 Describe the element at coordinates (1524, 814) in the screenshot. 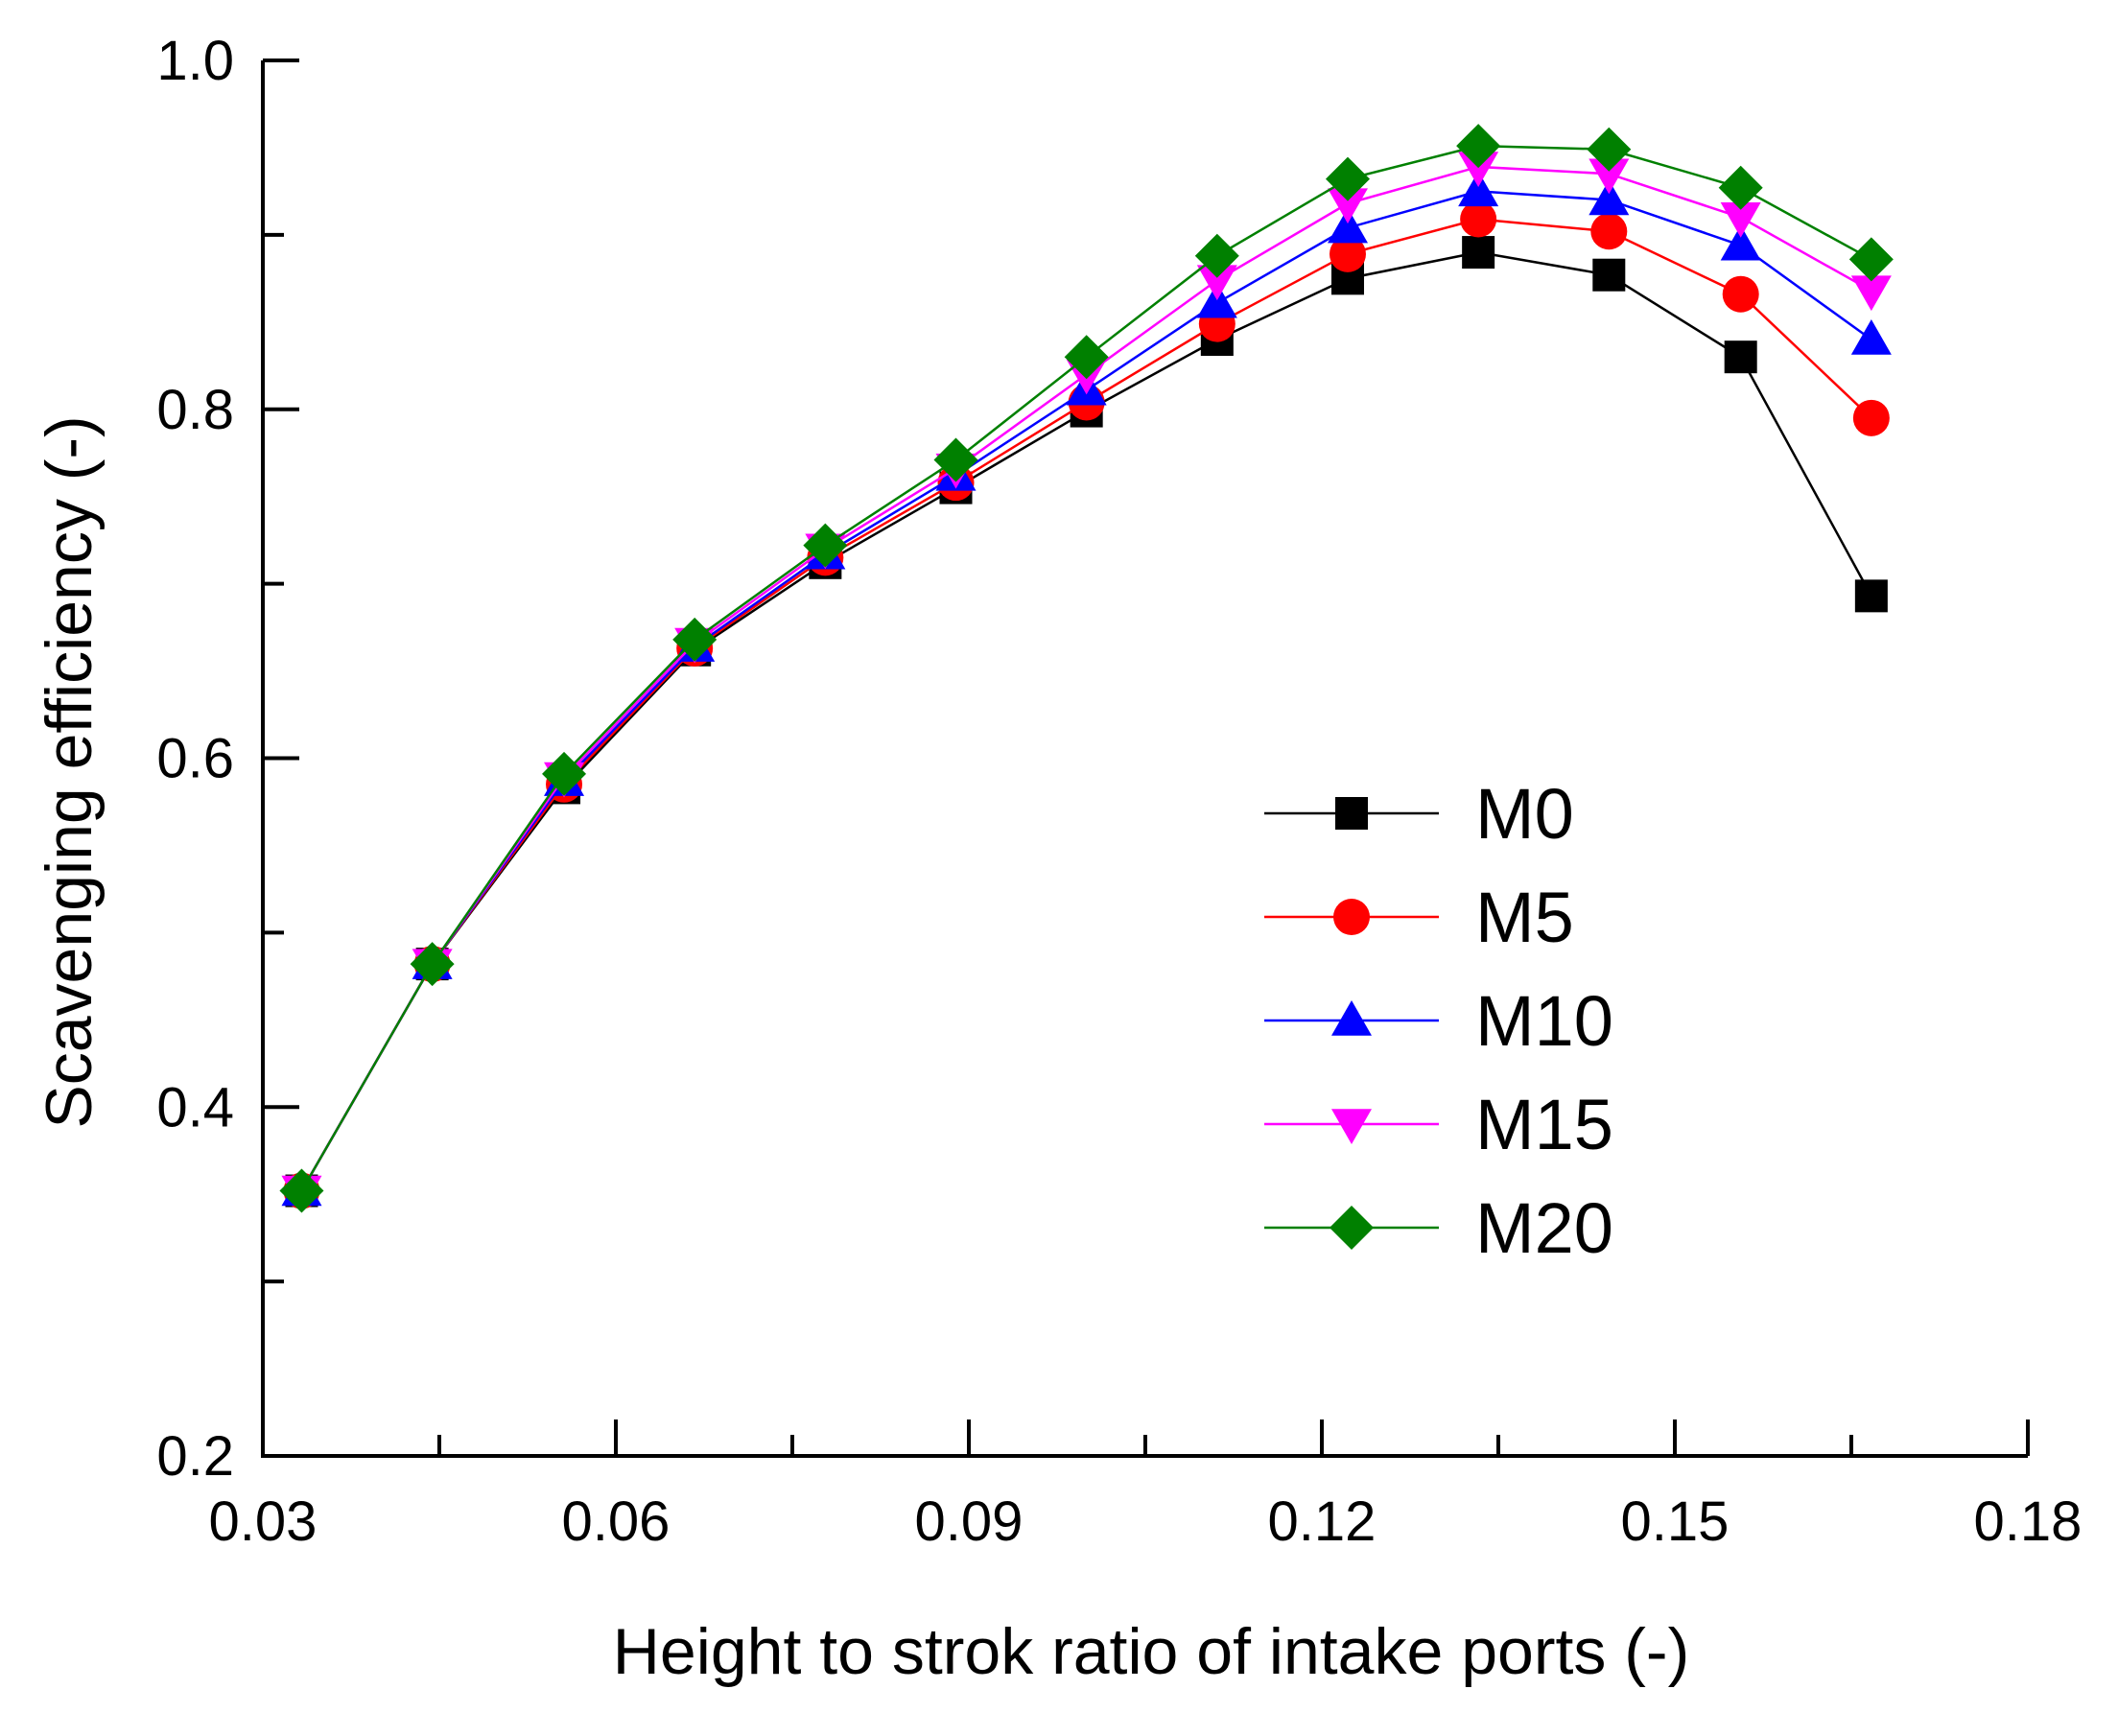

I see `legend-label: M0` at that location.